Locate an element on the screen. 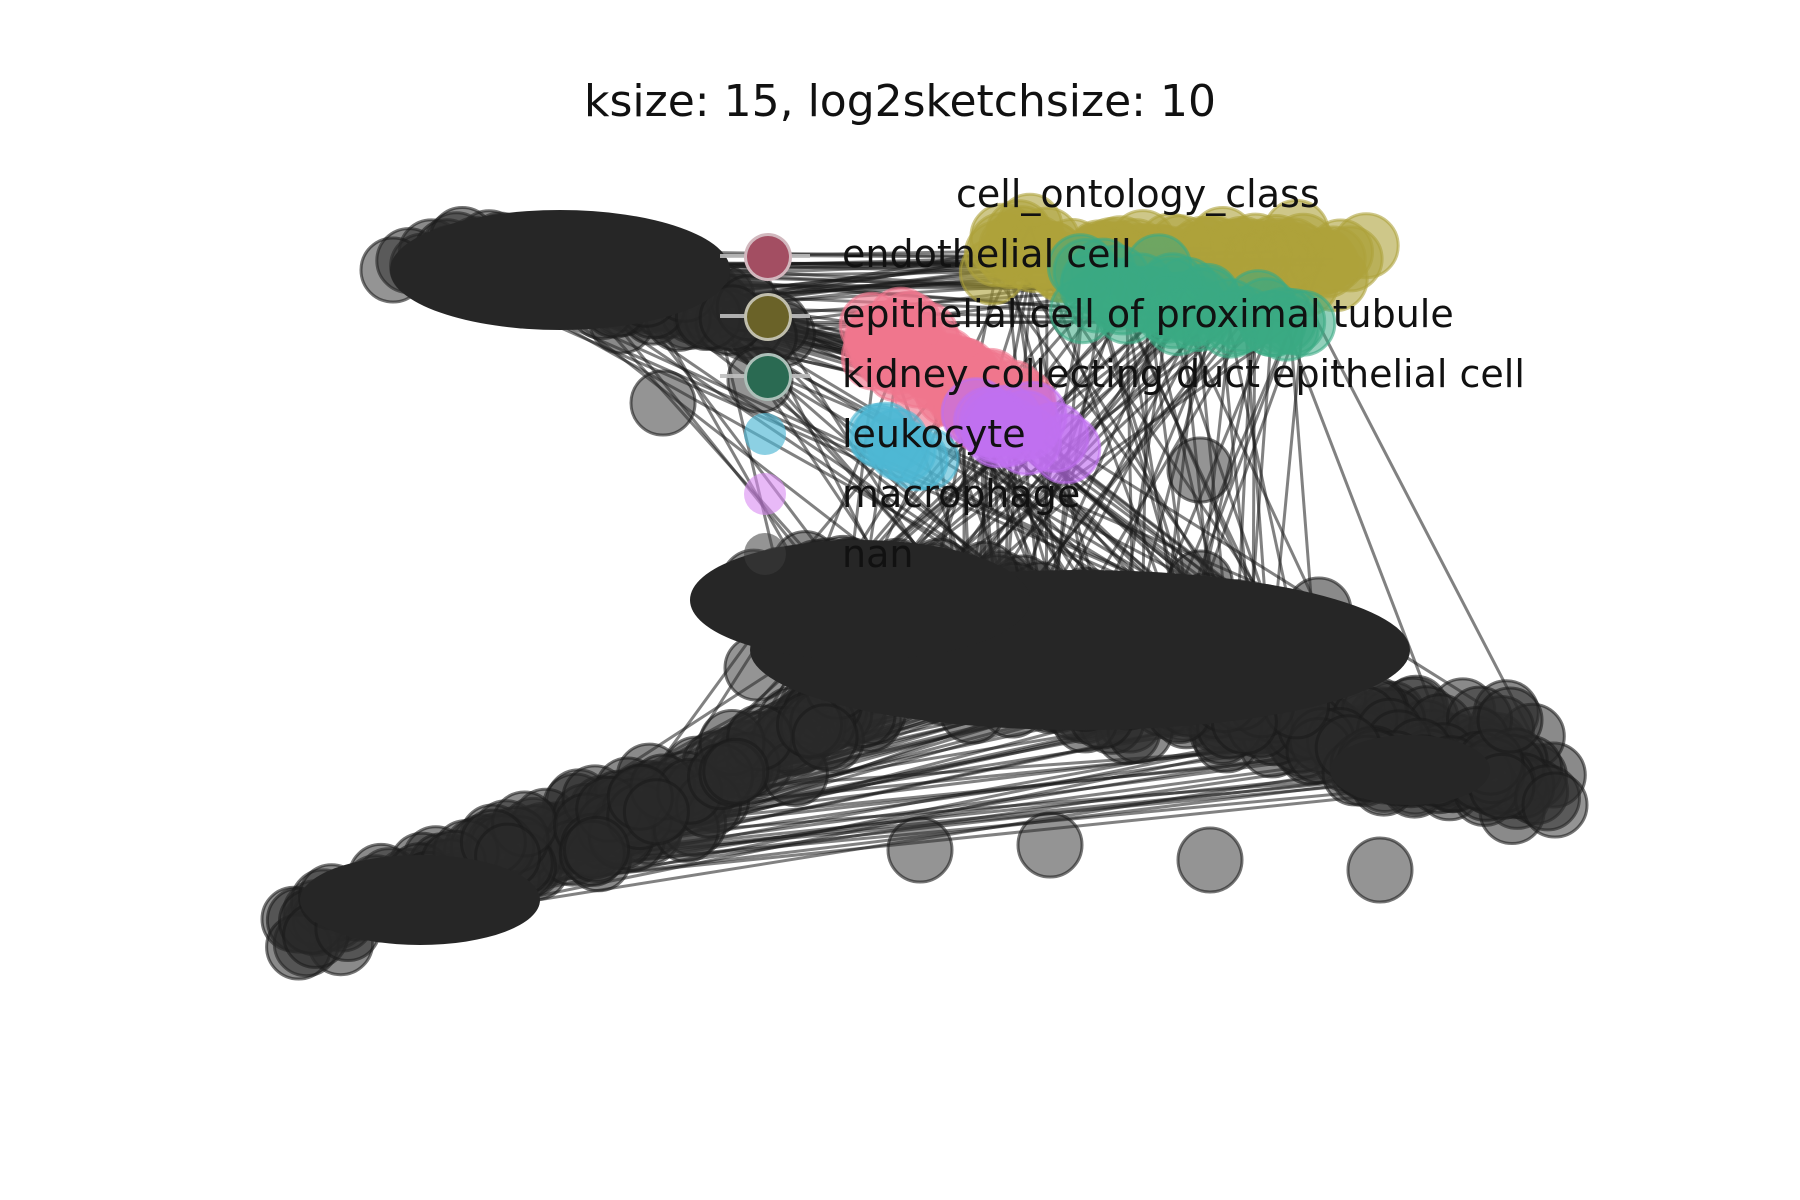 This screenshot has height=1200, width=1800. graph-title: ksize: 15, log2sketchsize: 10 is located at coordinates (900, 101).